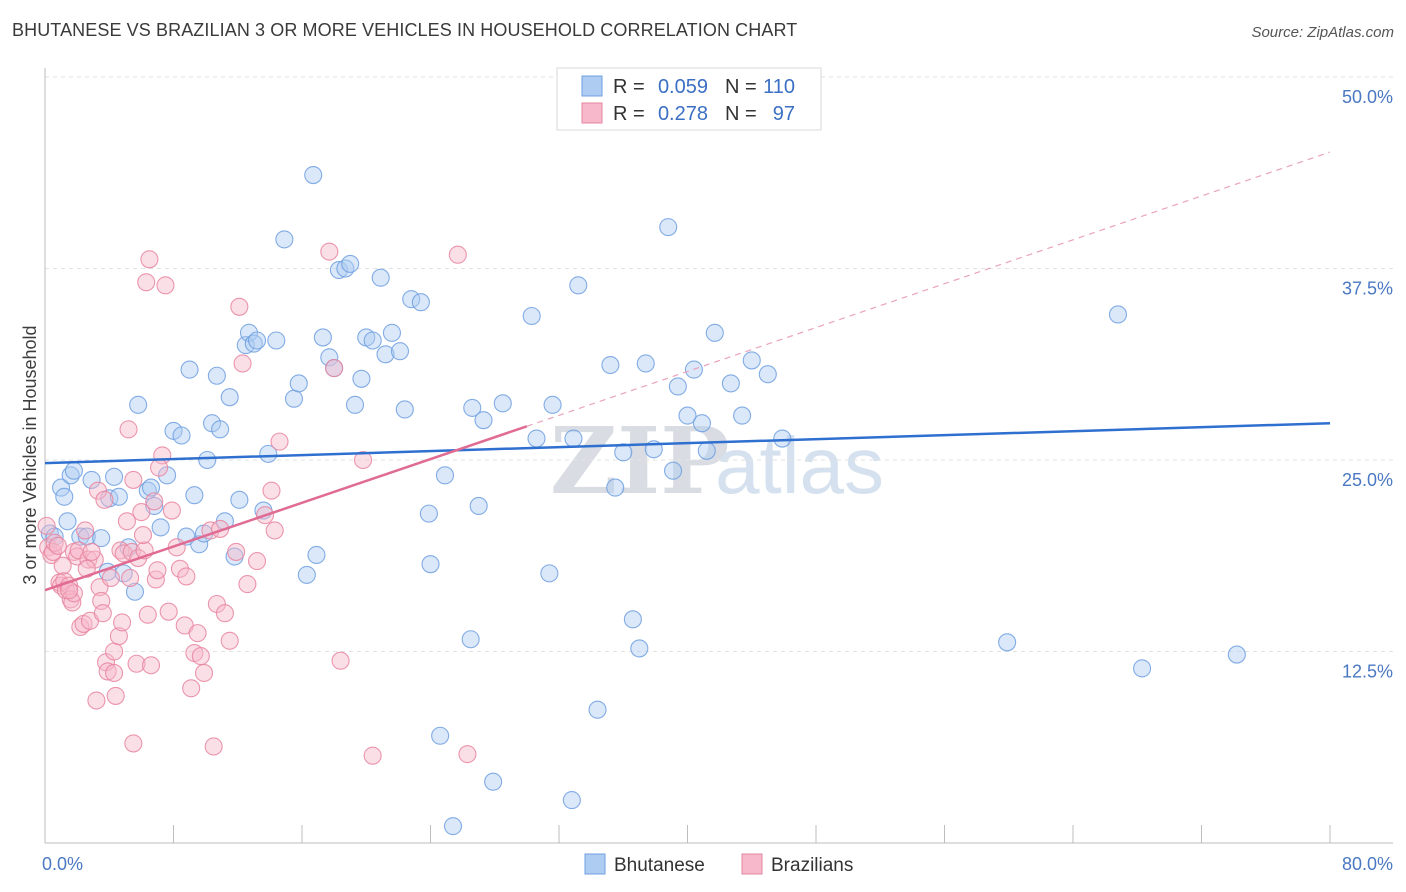 This screenshot has height=892, width=1406. I want to click on legend-r-label: R =, so click(629, 114).